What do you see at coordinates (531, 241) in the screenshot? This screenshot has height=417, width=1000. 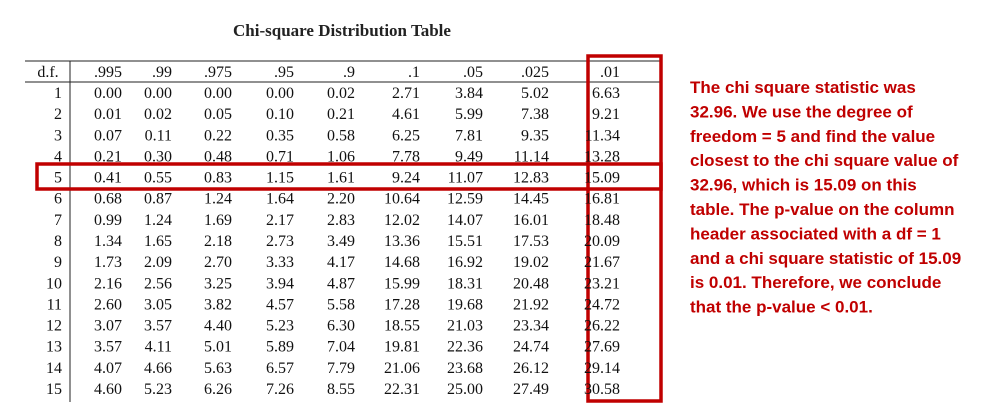 I see `table-cell: 17.53` at bounding box center [531, 241].